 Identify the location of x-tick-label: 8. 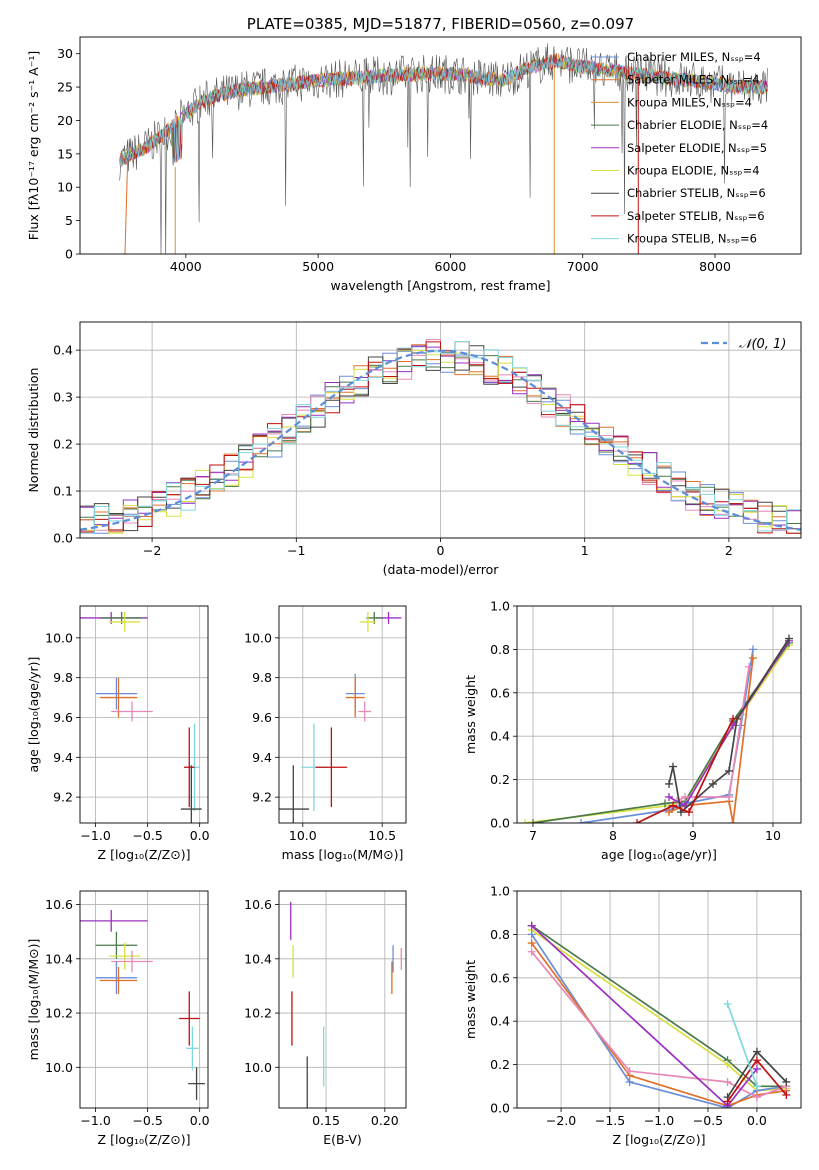
(613, 835).